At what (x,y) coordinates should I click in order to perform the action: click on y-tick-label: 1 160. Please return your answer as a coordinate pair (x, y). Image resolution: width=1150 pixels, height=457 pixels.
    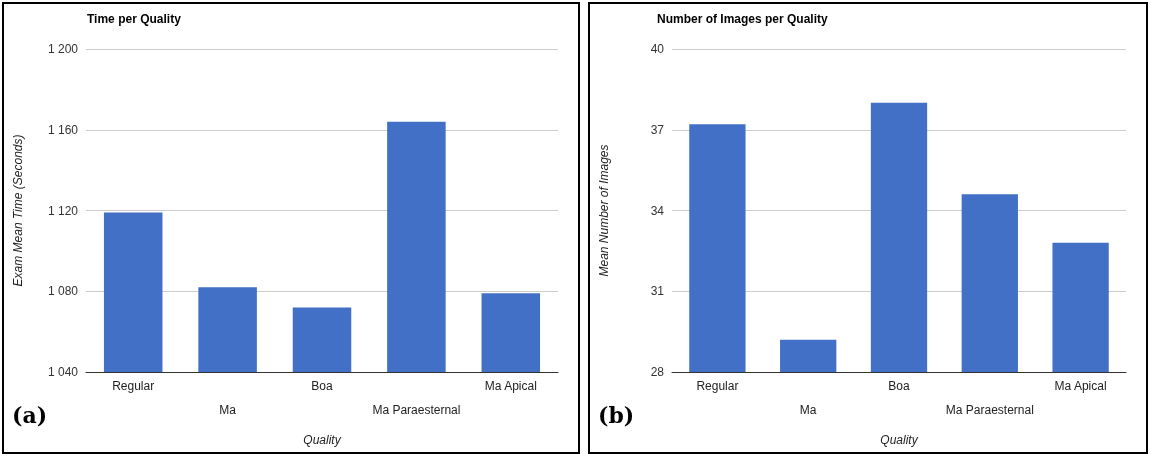
    Looking at the image, I should click on (63, 129).